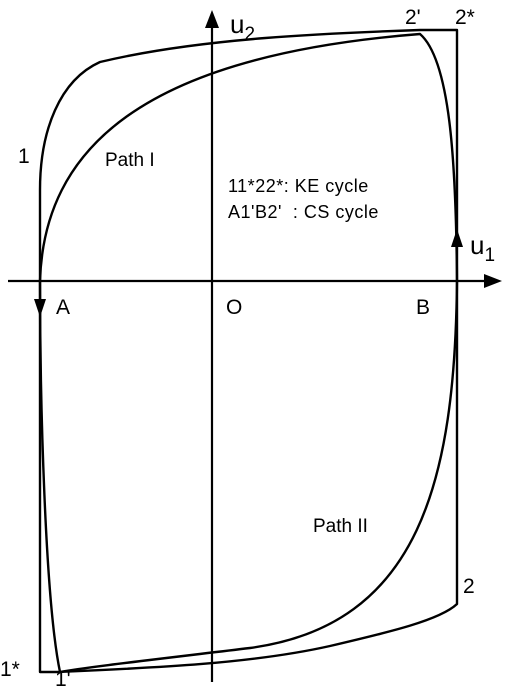 The height and width of the screenshot is (687, 507). I want to click on u2-axis-letter: u, so click(237, 24).